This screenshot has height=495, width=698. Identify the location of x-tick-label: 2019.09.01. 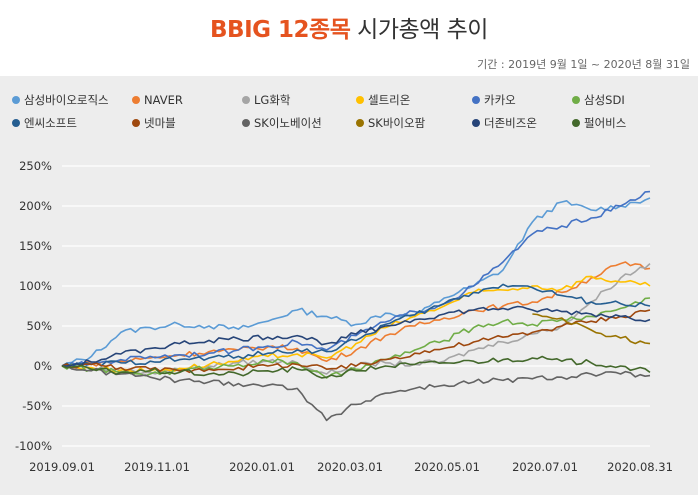
(62, 467).